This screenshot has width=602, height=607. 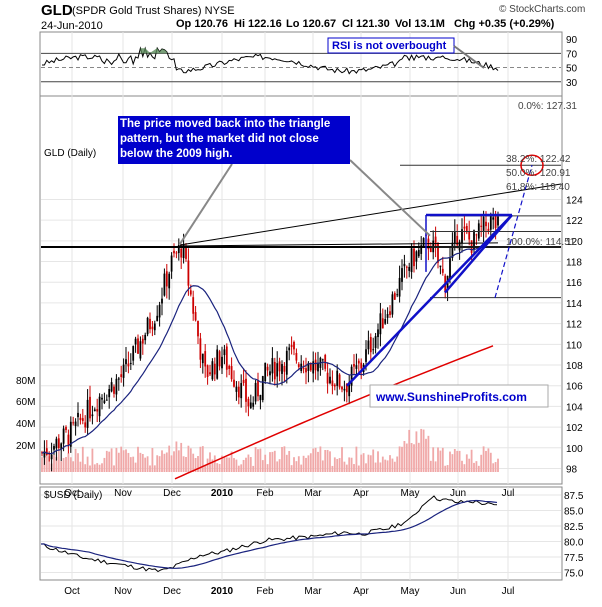 What do you see at coordinates (572, 69) in the screenshot?
I see `rsi-tick-label: 50` at bounding box center [572, 69].